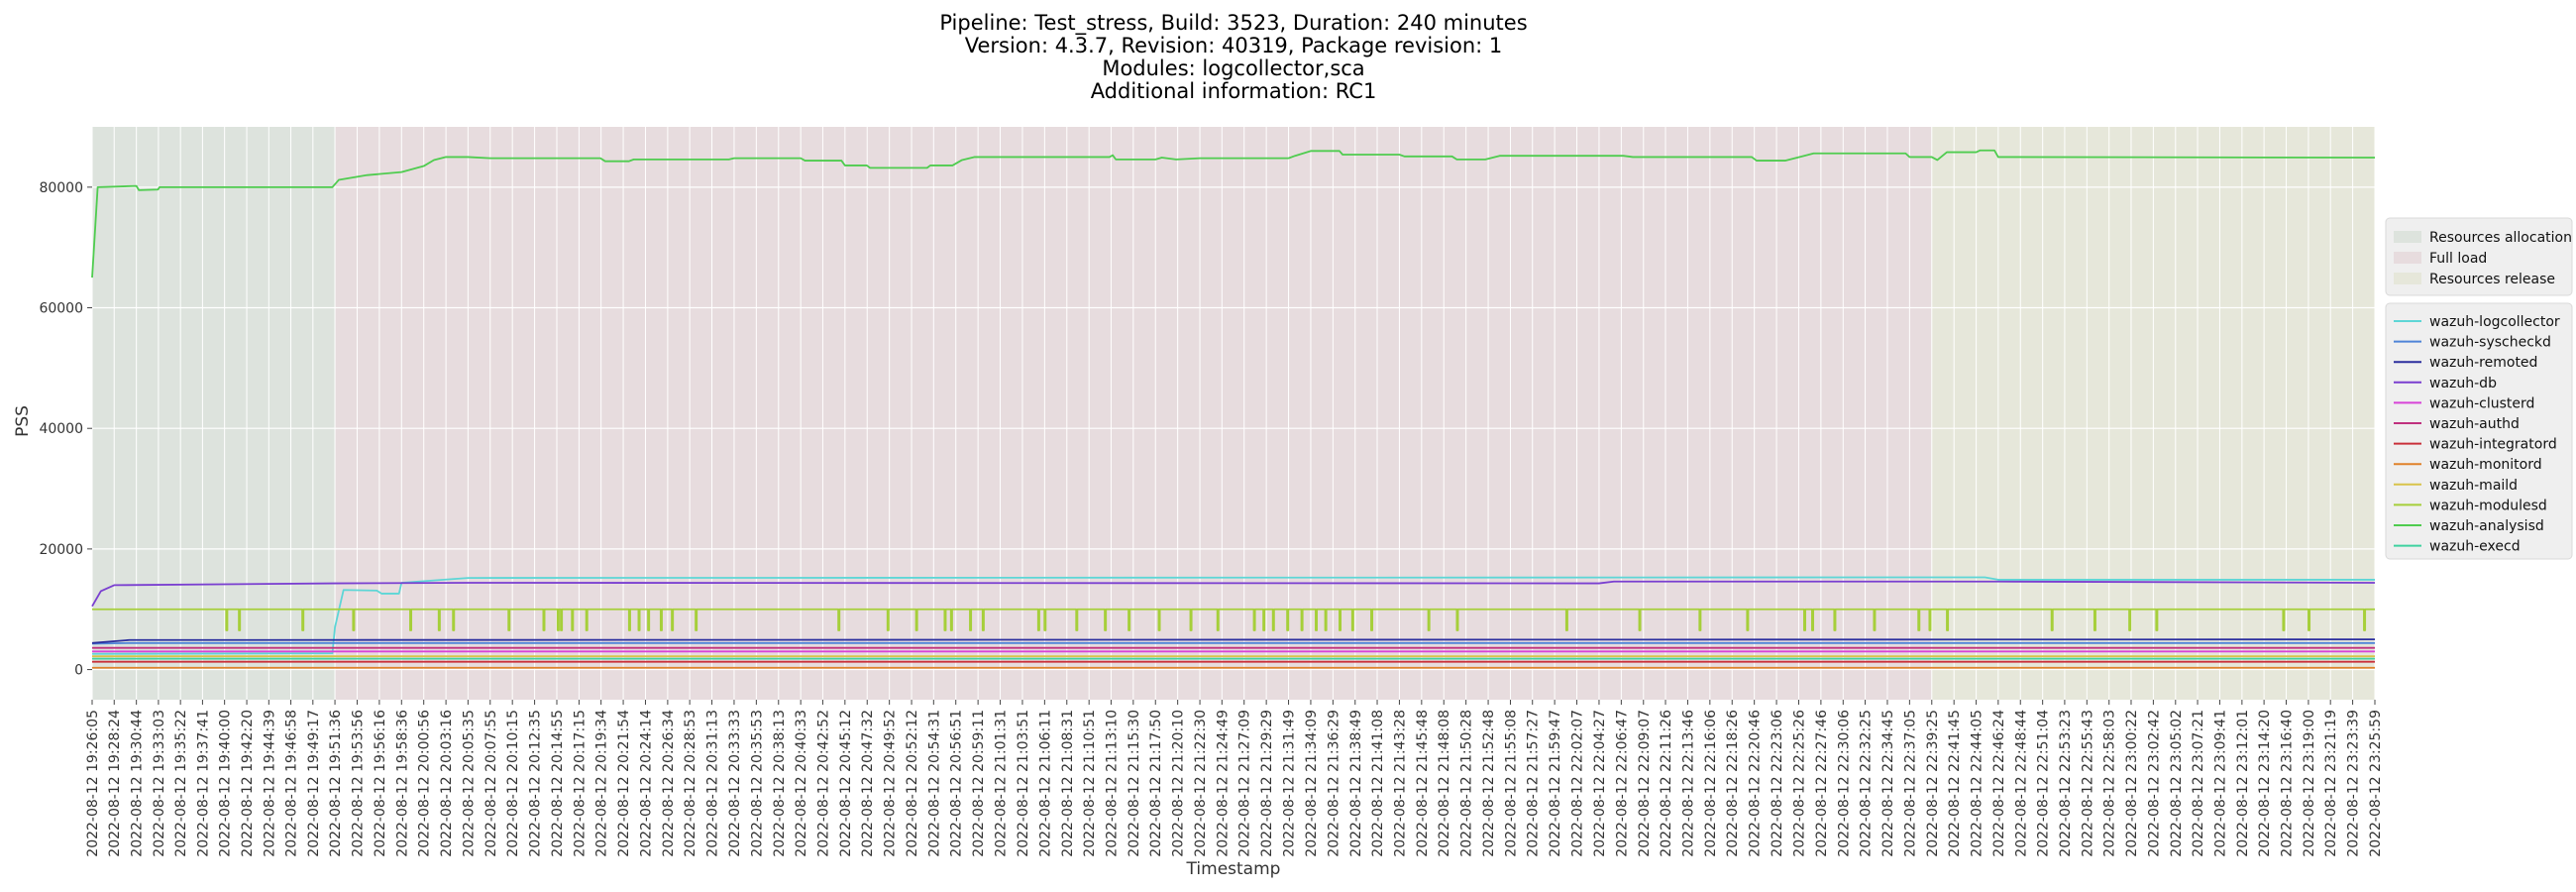 Image resolution: width=2576 pixels, height=892 pixels. Describe the element at coordinates (2492, 279) in the screenshot. I see `legend-phase-label: Resources release` at that location.